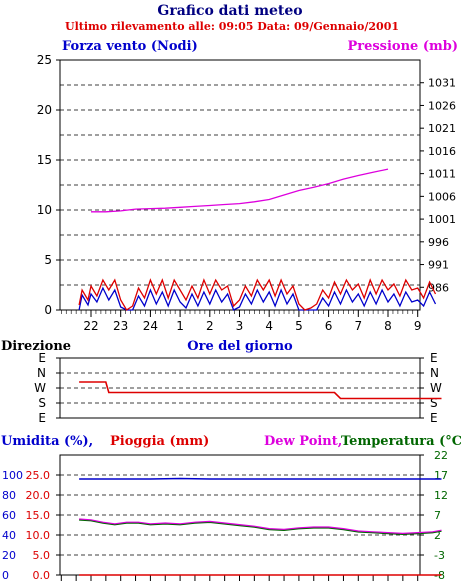 This screenshot has width=461, height=585. Describe the element at coordinates (210, 326) in the screenshot. I see `x-tick-label: 2` at that location.